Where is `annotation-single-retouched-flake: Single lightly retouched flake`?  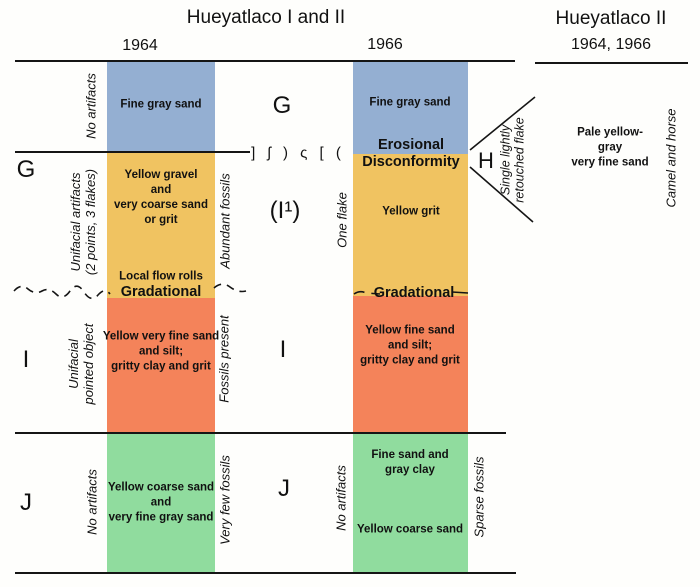 annotation-single-retouched-flake: Single lightly retouched flake is located at coordinates (512, 160).